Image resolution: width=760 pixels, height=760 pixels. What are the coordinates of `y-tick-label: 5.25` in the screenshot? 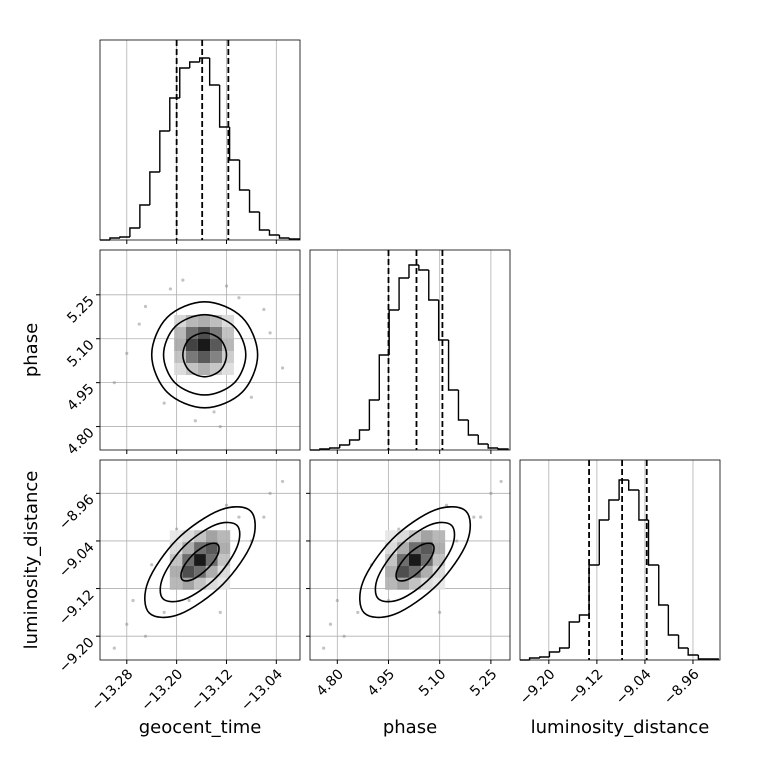 It's located at (80, 309).